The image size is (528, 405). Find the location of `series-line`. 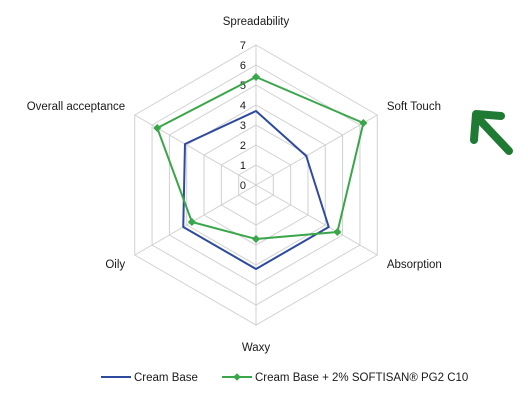

series-line is located at coordinates (256, 190).